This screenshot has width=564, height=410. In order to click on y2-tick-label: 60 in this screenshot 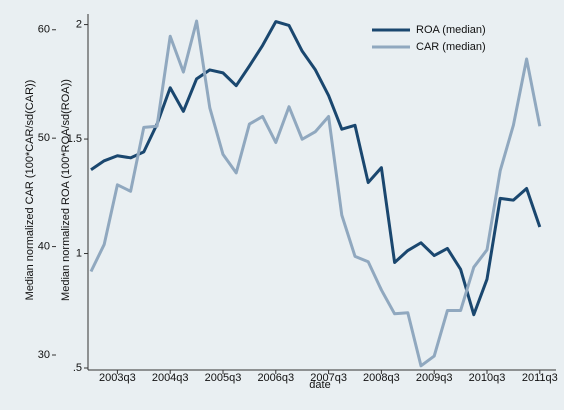, I will do `click(44, 30)`.